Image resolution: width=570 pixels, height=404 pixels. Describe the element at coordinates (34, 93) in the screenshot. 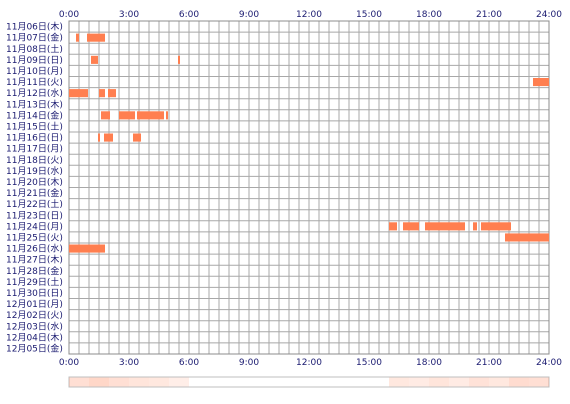

I see `row-label-date: 11月12日(水)` at that location.